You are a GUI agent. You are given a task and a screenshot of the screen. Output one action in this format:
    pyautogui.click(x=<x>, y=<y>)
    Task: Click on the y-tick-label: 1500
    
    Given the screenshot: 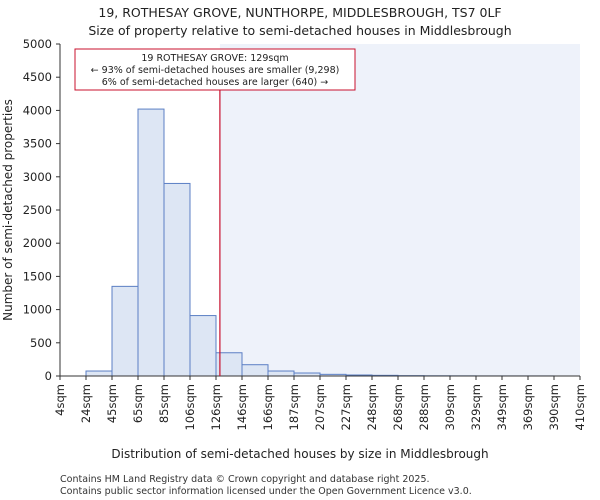 What is the action you would take?
    pyautogui.click(x=37, y=276)
    